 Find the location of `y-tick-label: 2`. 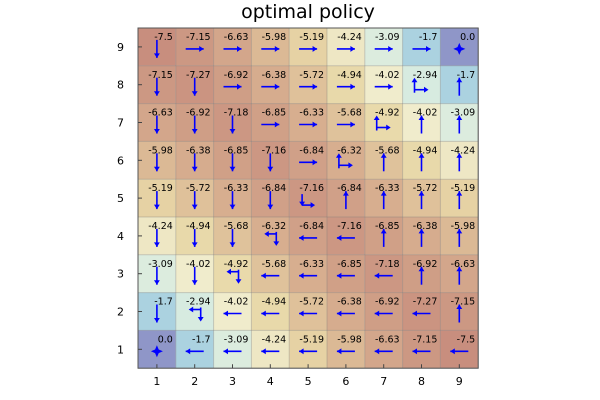

y-tick-label: 2 is located at coordinates (120, 312).